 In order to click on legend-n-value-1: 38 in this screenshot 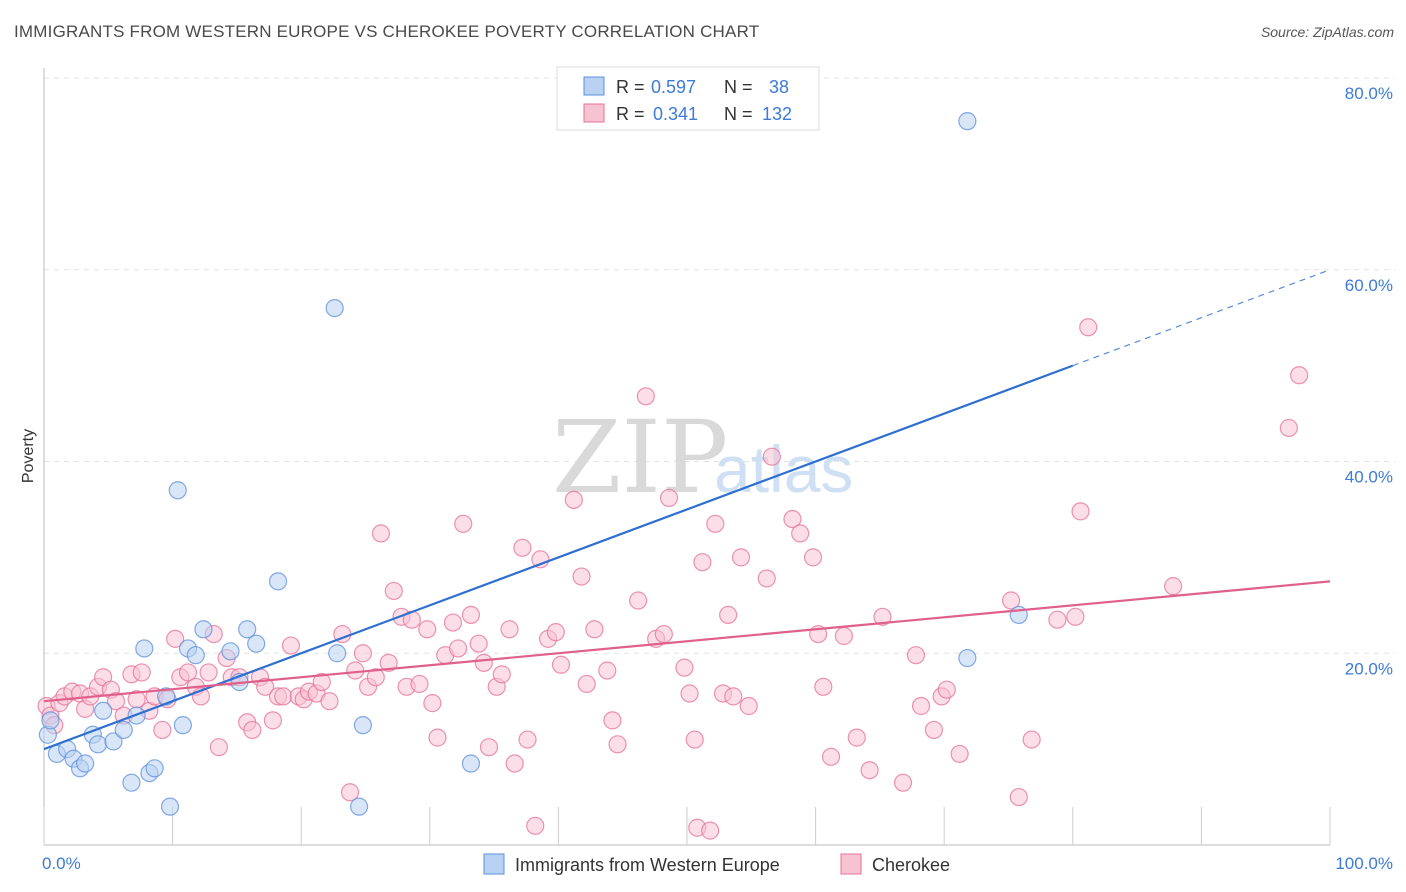, I will do `click(779, 87)`.